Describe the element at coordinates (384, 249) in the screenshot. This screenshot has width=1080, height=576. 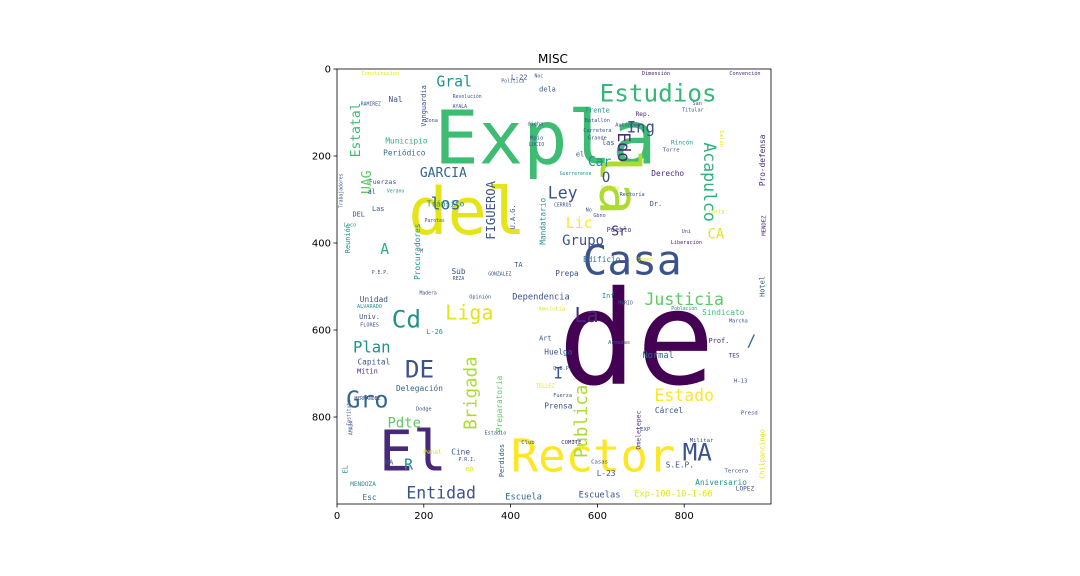
I see `word-38: A` at that location.